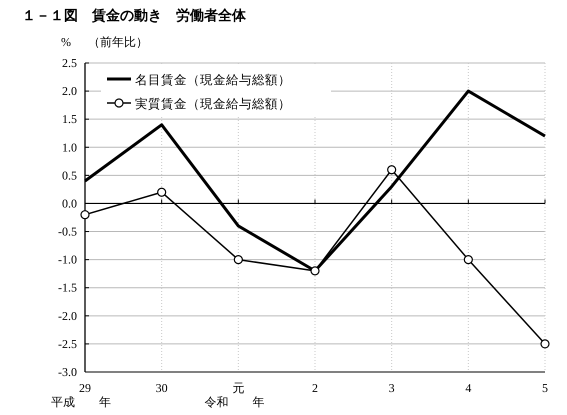 Image resolution: width=567 pixels, height=415 pixels. What do you see at coordinates (67, 372) in the screenshot?
I see `y-tick-label: -3.0` at bounding box center [67, 372].